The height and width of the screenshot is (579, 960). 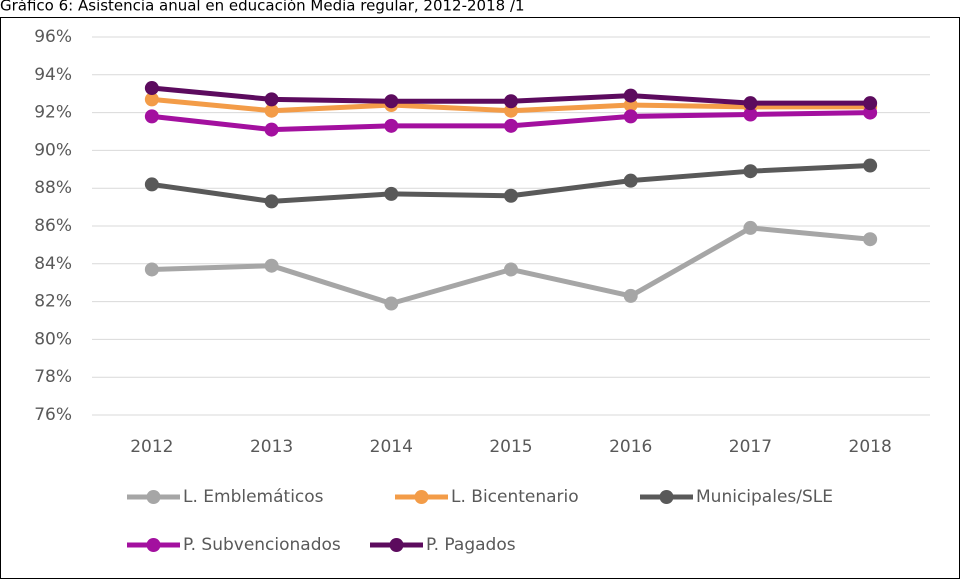 What do you see at coordinates (262, 545) in the screenshot?
I see `legend-label: P. Subvencionados` at bounding box center [262, 545].